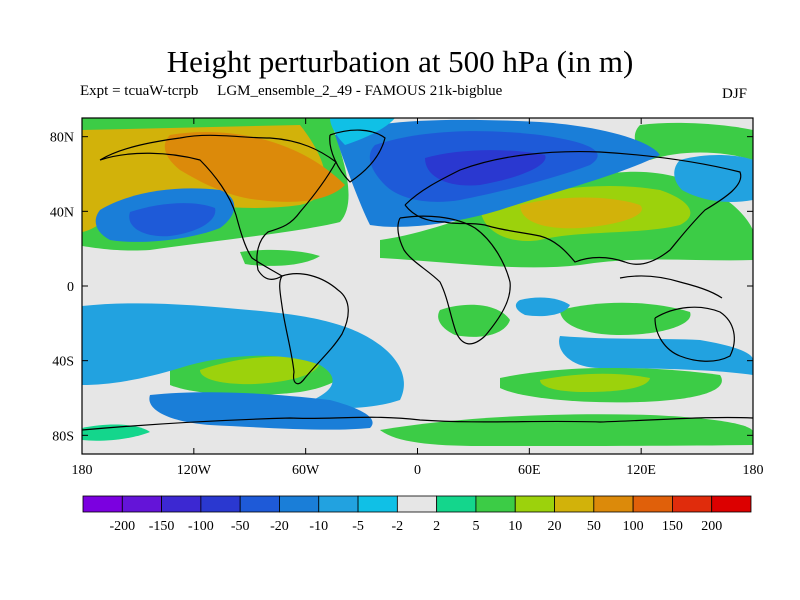 Image resolution: width=800 pixels, height=600 pixels. I want to click on pacific-low-core, so click(172, 220).